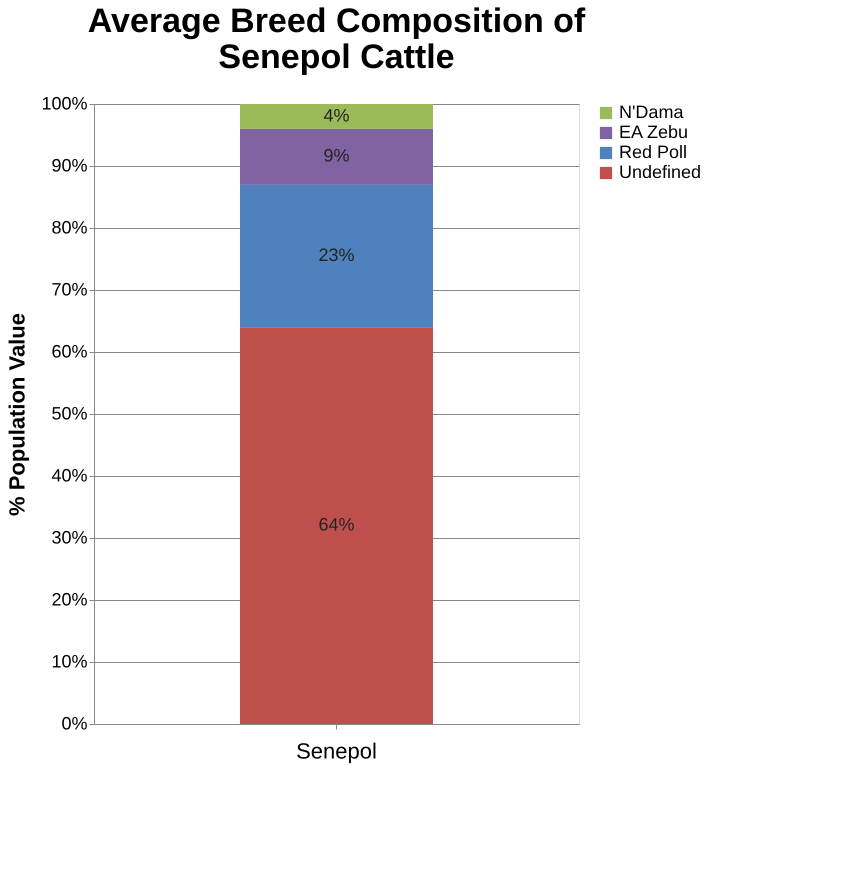 This screenshot has height=883, width=858. I want to click on legend-label: N'Dama, so click(651, 112).